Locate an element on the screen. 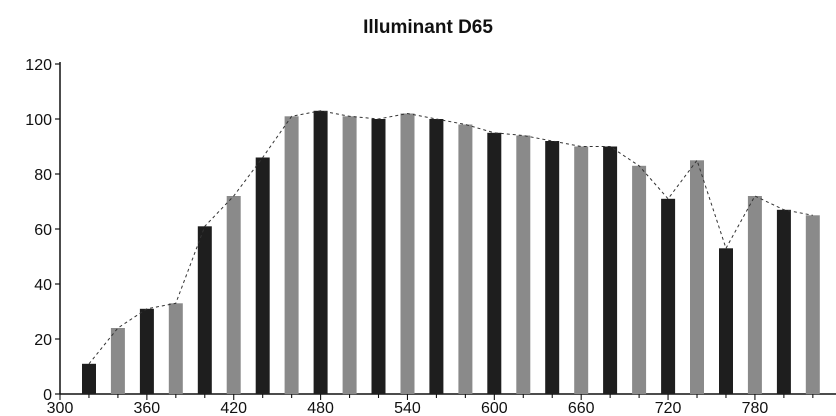  chart-title: Illuminant D65 is located at coordinates (428, 27).